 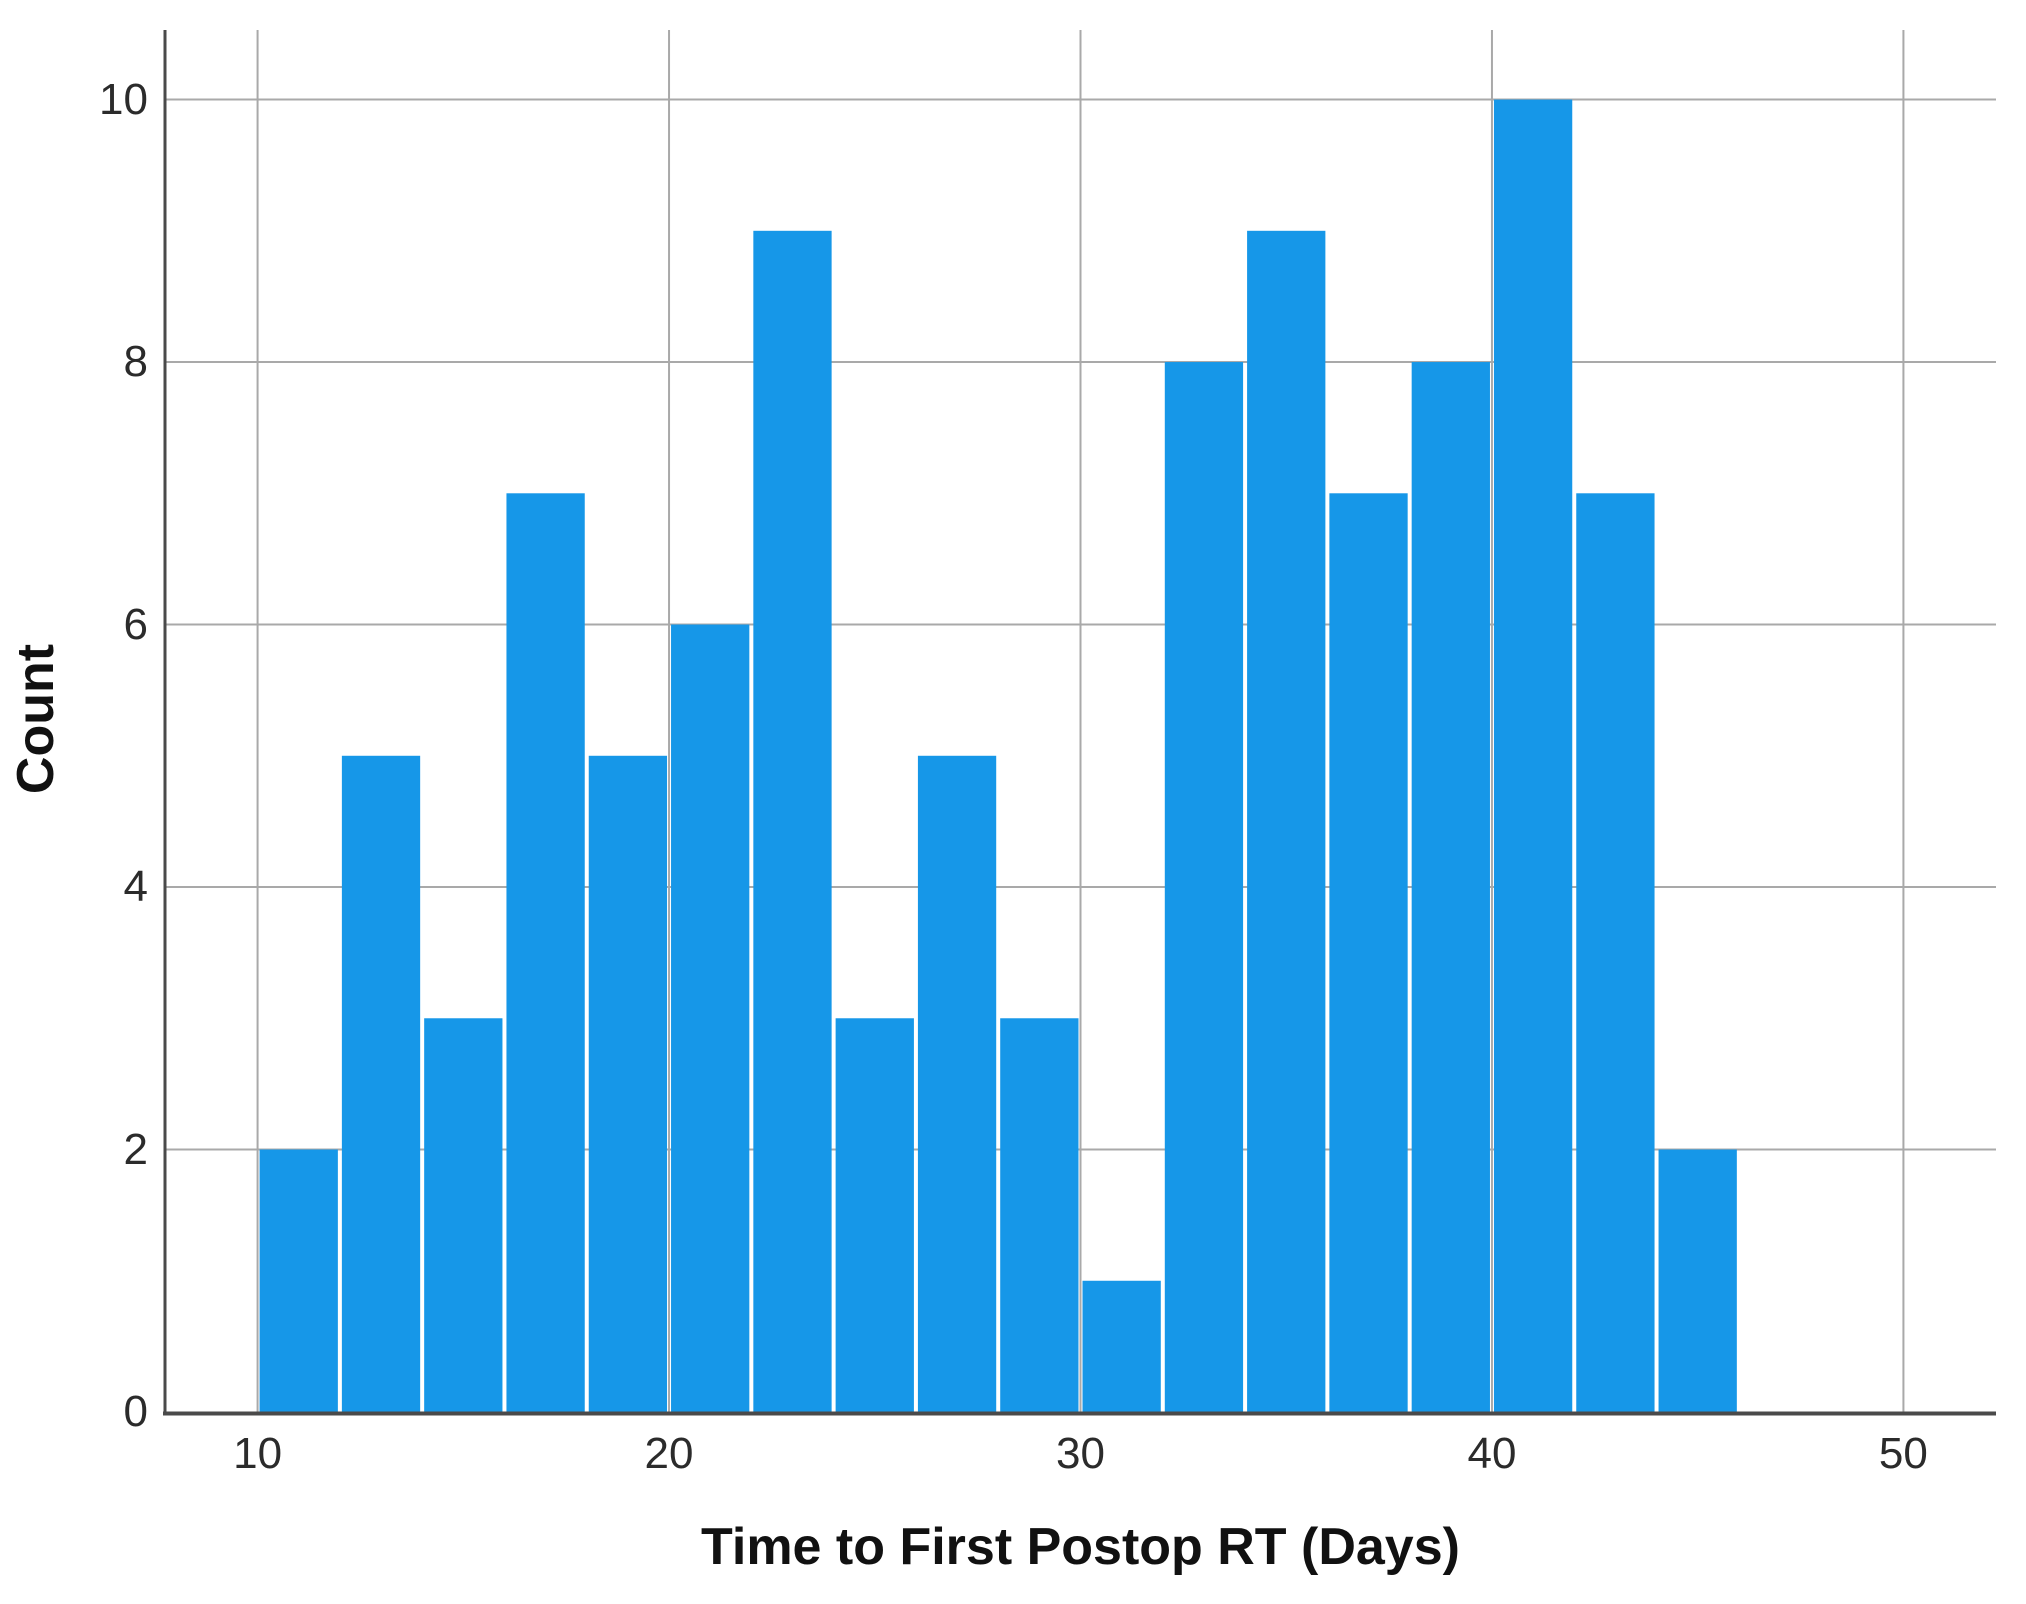 I want to click on y-tick-label-0: 0, so click(x=135, y=1411).